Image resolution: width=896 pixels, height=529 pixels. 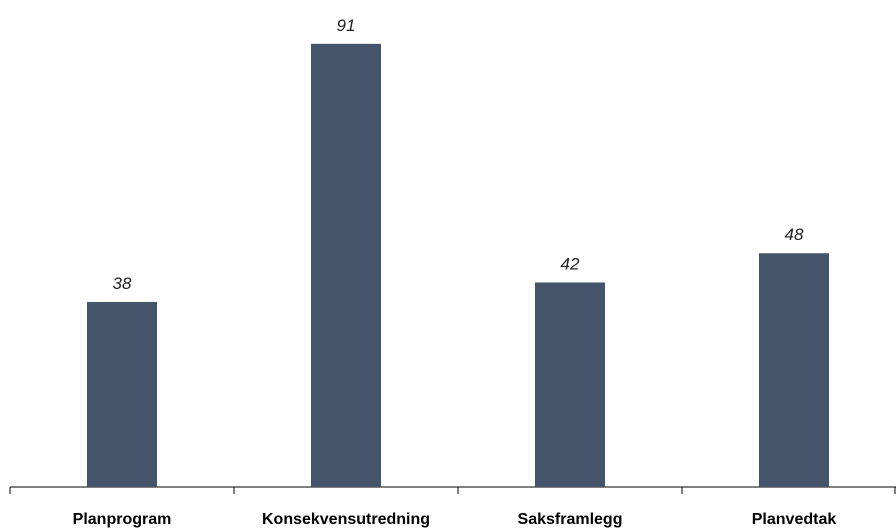 I want to click on data-label: 38, so click(x=122, y=283).